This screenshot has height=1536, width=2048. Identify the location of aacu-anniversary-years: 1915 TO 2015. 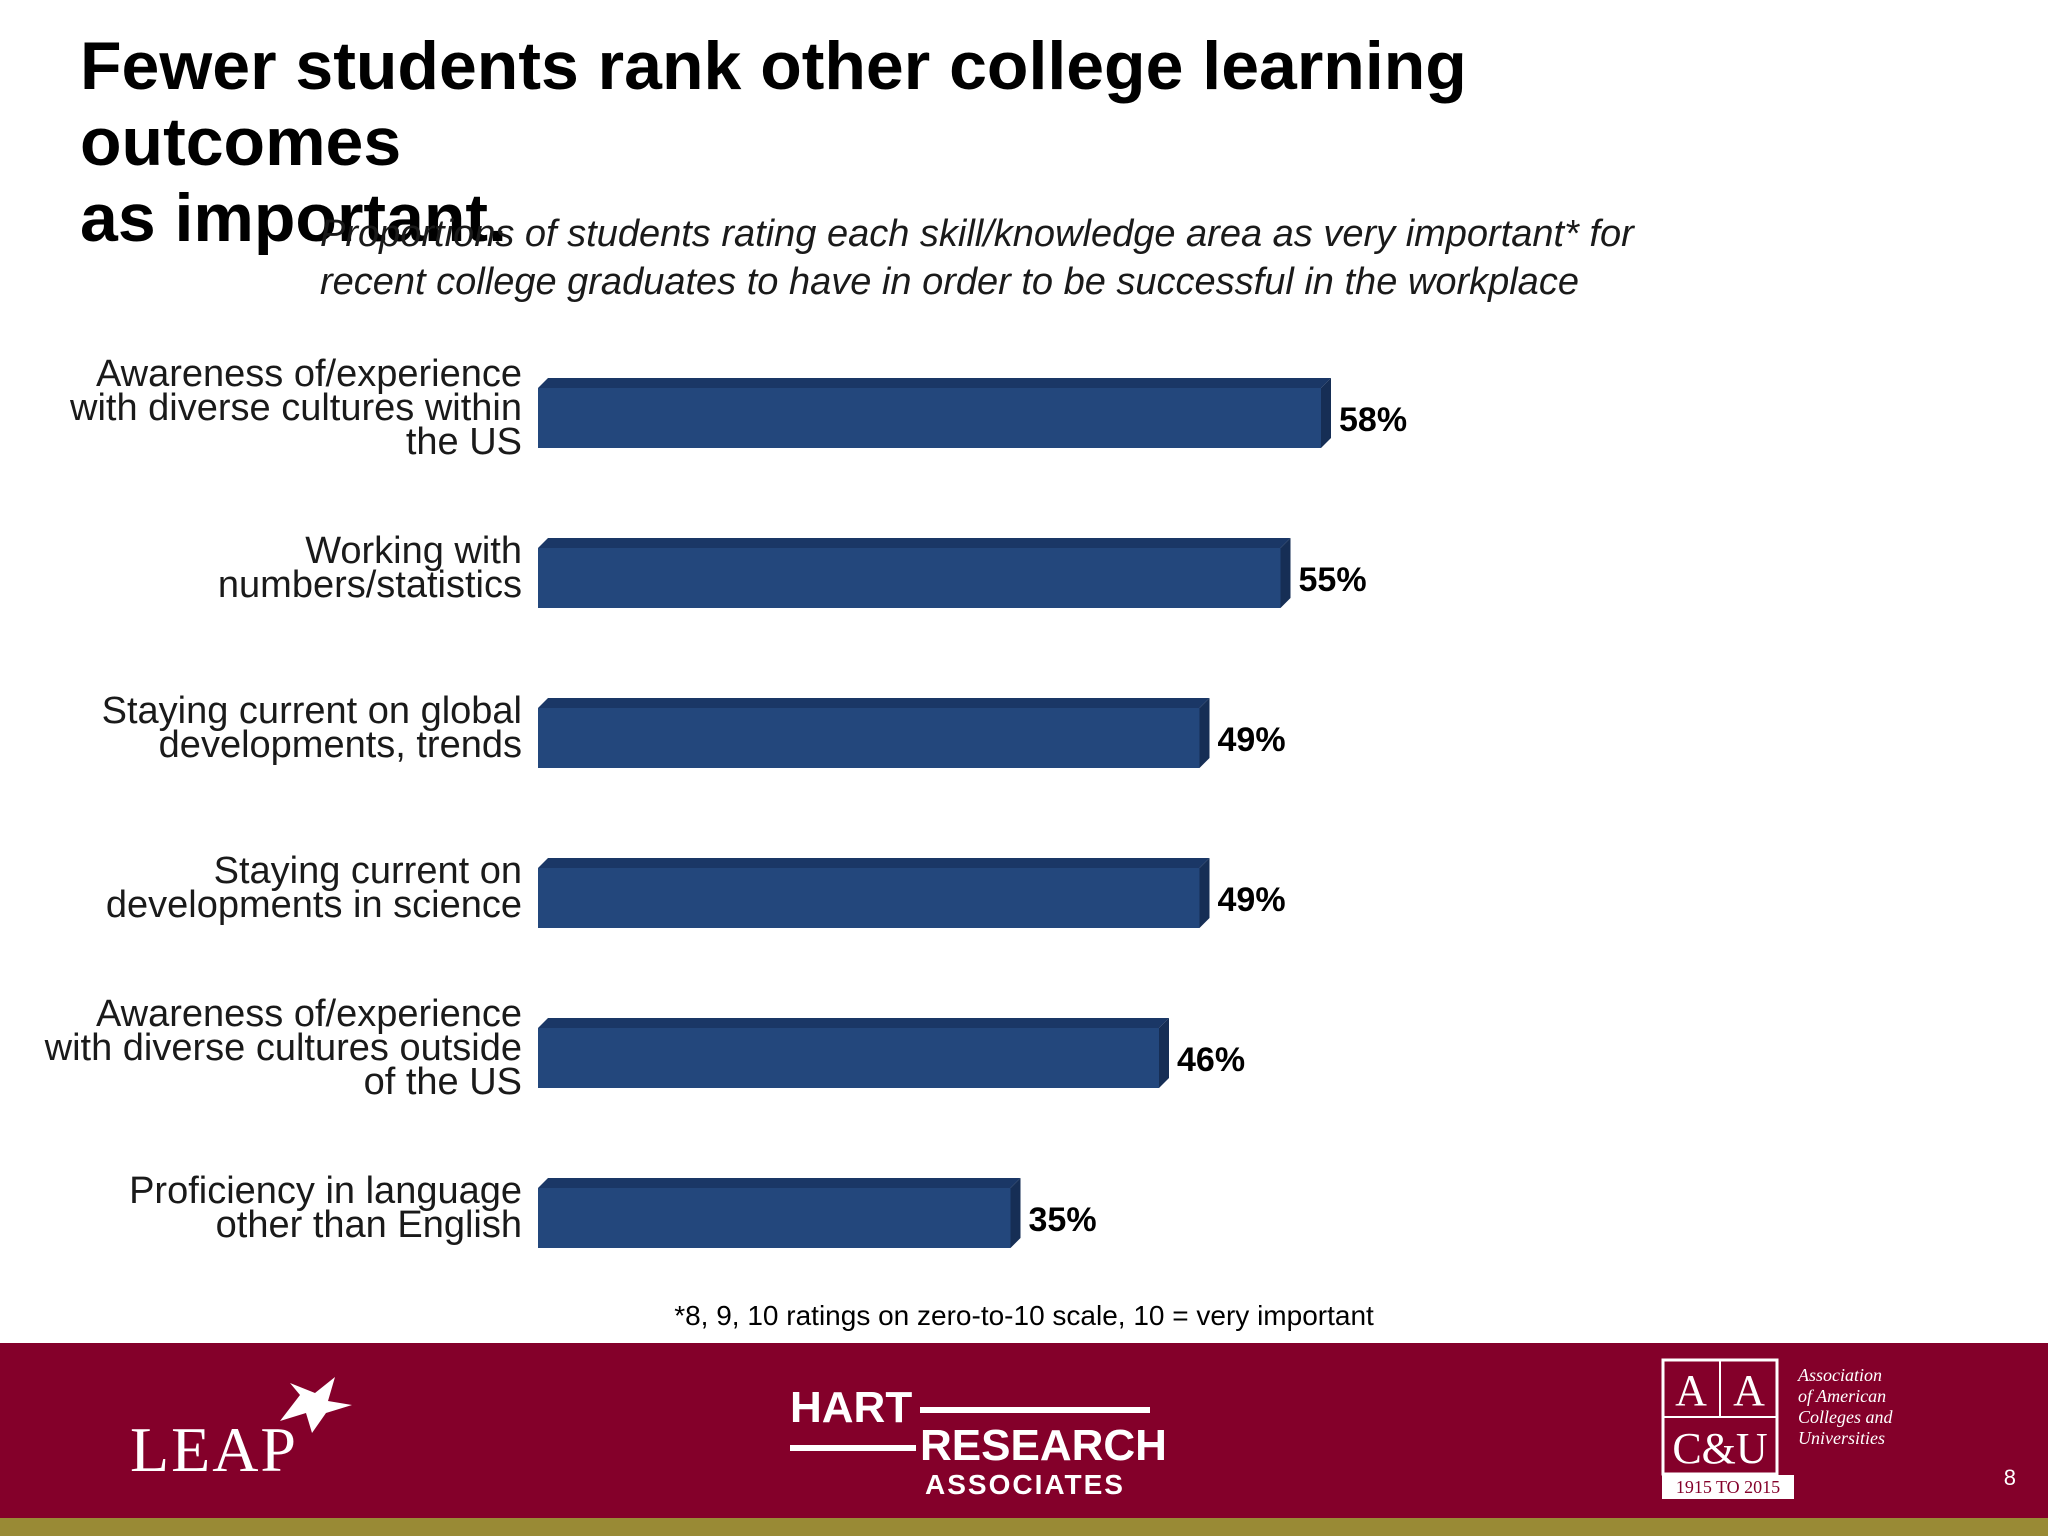
(1728, 1487).